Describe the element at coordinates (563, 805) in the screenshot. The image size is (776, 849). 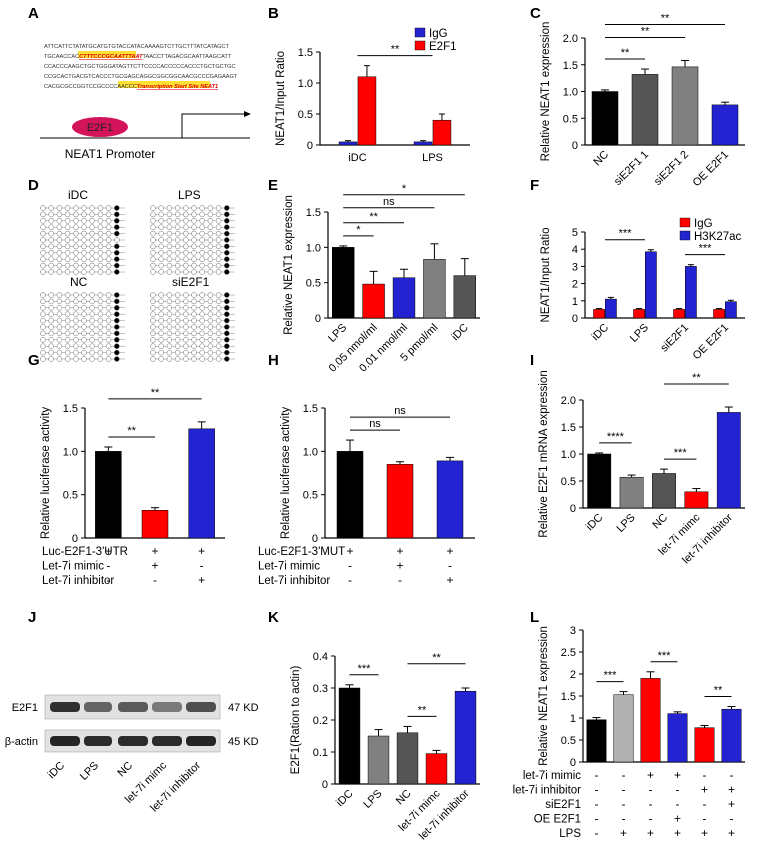
I see `condition-row-label: siE2F1` at that location.